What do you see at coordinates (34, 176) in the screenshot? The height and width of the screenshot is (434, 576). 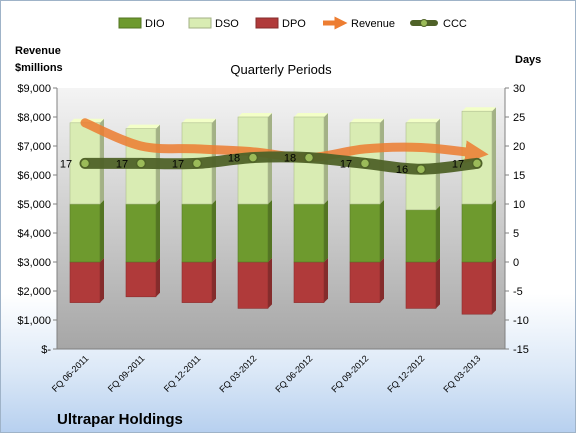 I see `left-tick-label: $6,000` at bounding box center [34, 176].